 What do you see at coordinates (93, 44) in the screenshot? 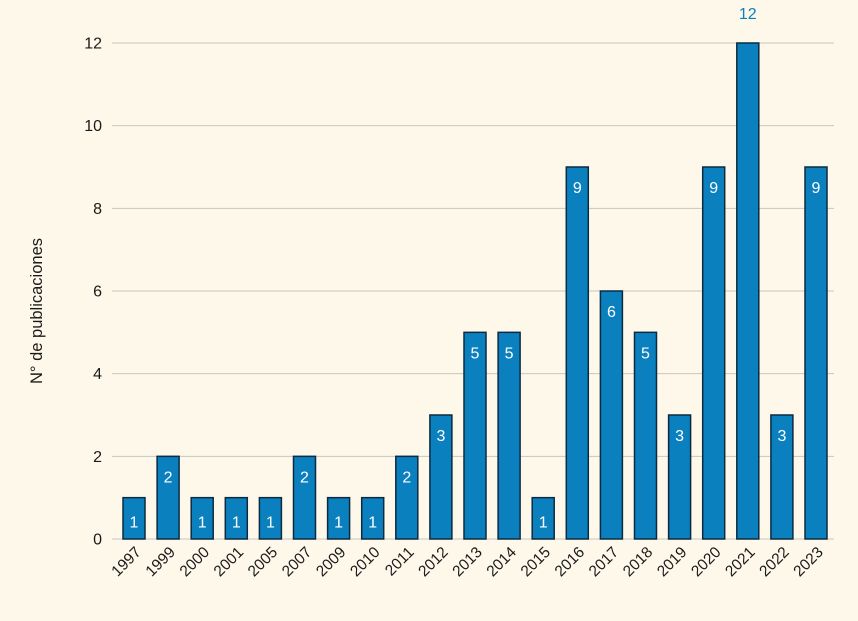
I see `y-tick-label: 12` at bounding box center [93, 44].